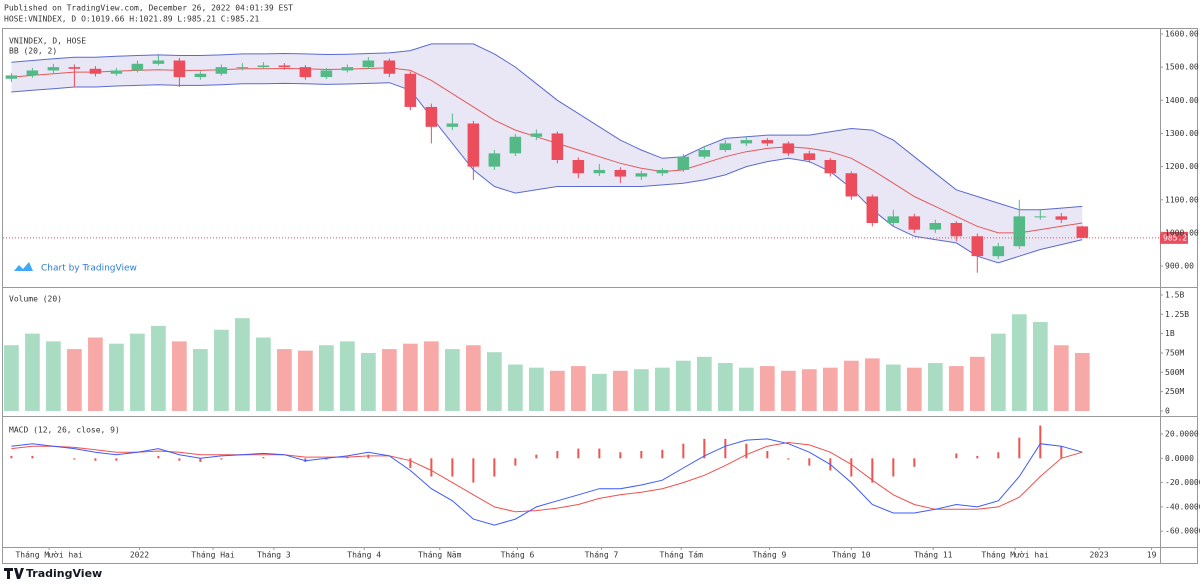  What do you see at coordinates (47, 41) in the screenshot?
I see `price-title: VNINDEX, D, HOSE` at bounding box center [47, 41].